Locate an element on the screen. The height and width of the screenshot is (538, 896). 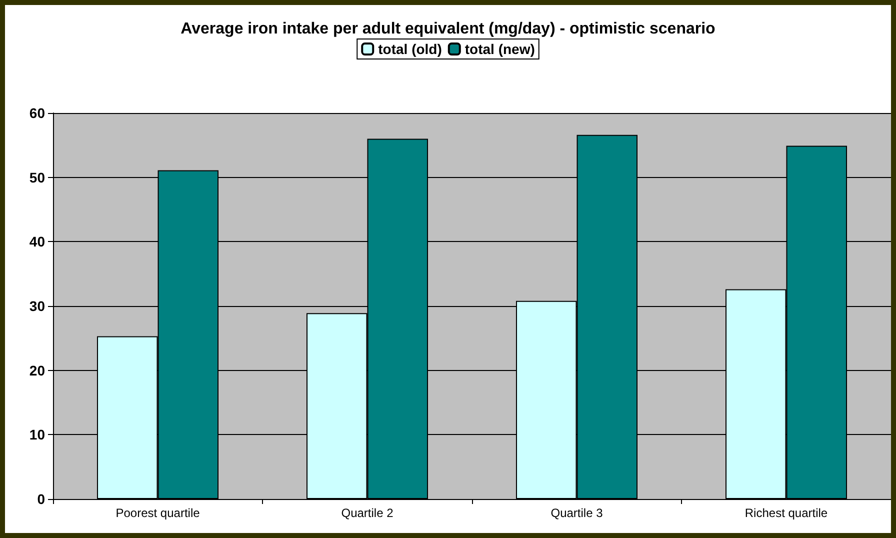
legend-label: total (old) is located at coordinates (410, 49).